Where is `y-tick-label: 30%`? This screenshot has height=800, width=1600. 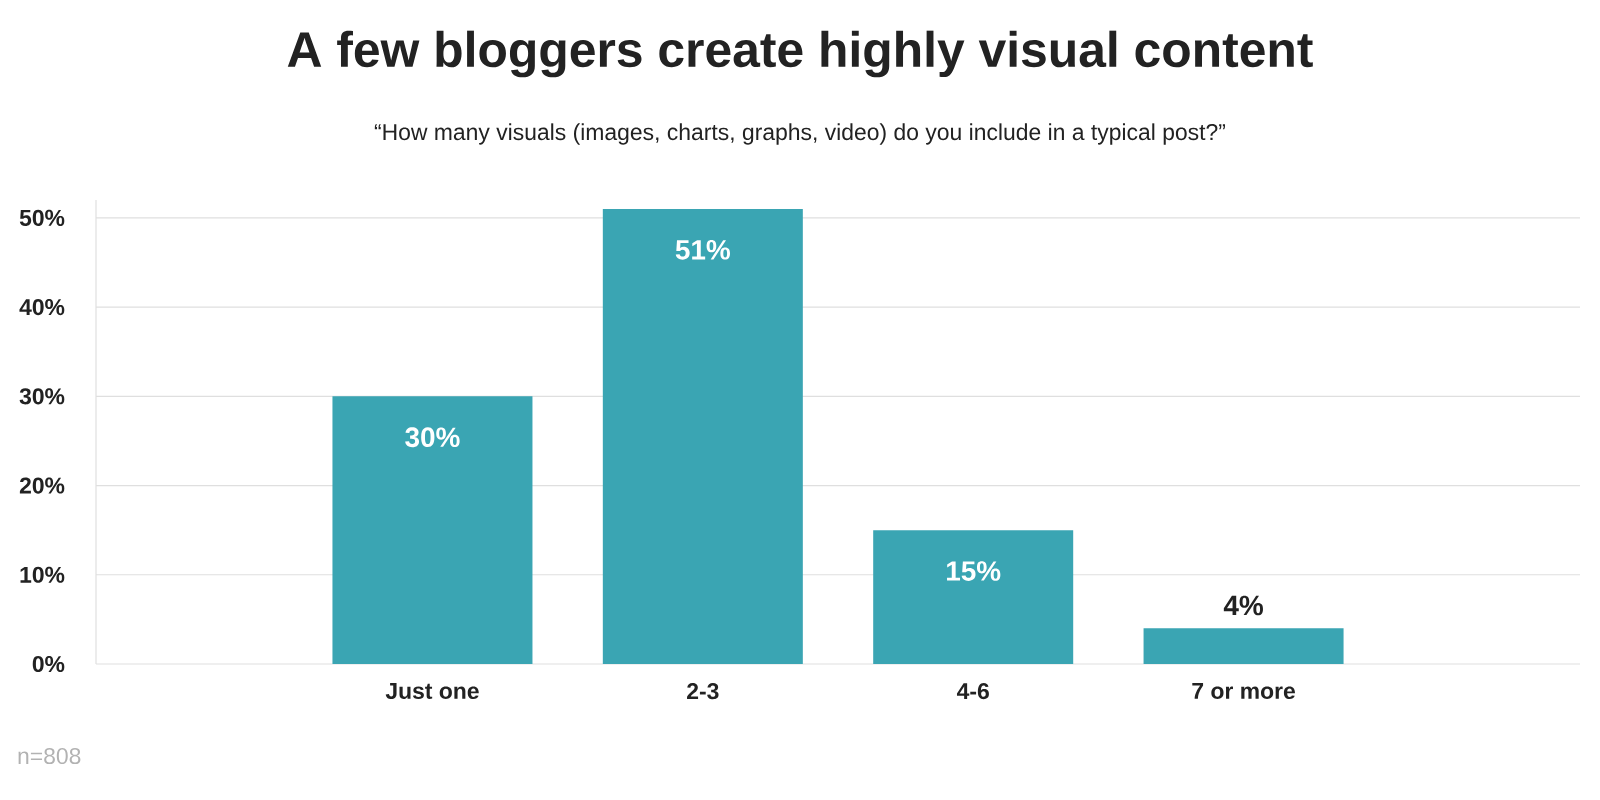
y-tick-label: 30% is located at coordinates (42, 396).